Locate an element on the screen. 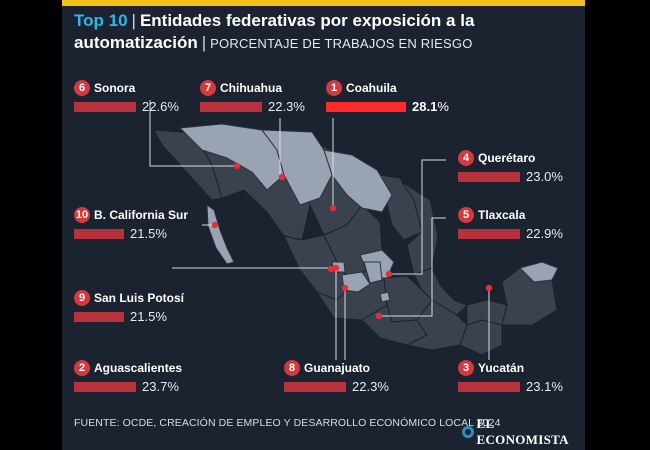 This screenshot has width=650, height=450. value-row: 23.1% is located at coordinates (510, 386).